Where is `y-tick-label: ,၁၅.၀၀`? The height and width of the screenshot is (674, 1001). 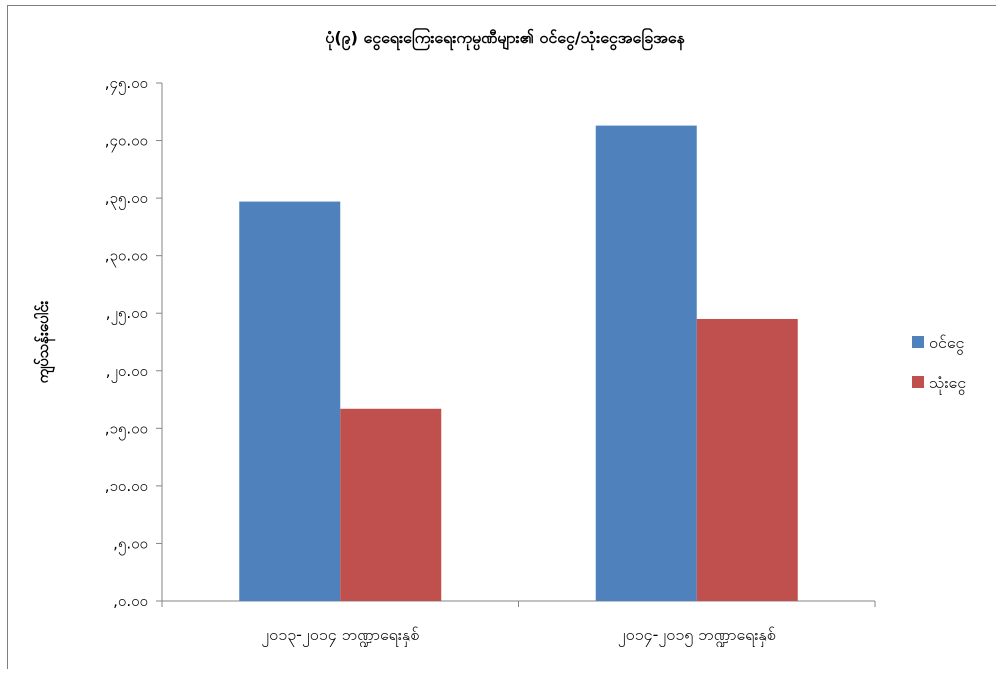 y-tick-label: ,၁၅.၀၀ is located at coordinates (126, 429).